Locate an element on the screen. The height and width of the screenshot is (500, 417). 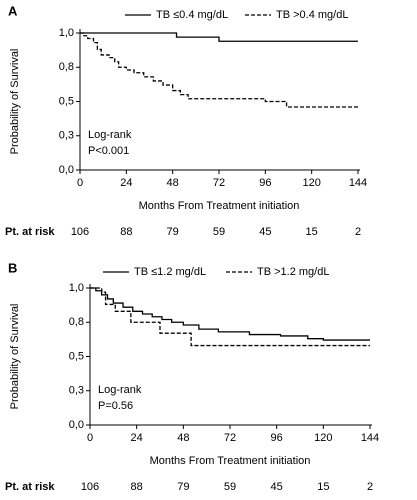
annotation: P<0.001 is located at coordinates (108, 151).